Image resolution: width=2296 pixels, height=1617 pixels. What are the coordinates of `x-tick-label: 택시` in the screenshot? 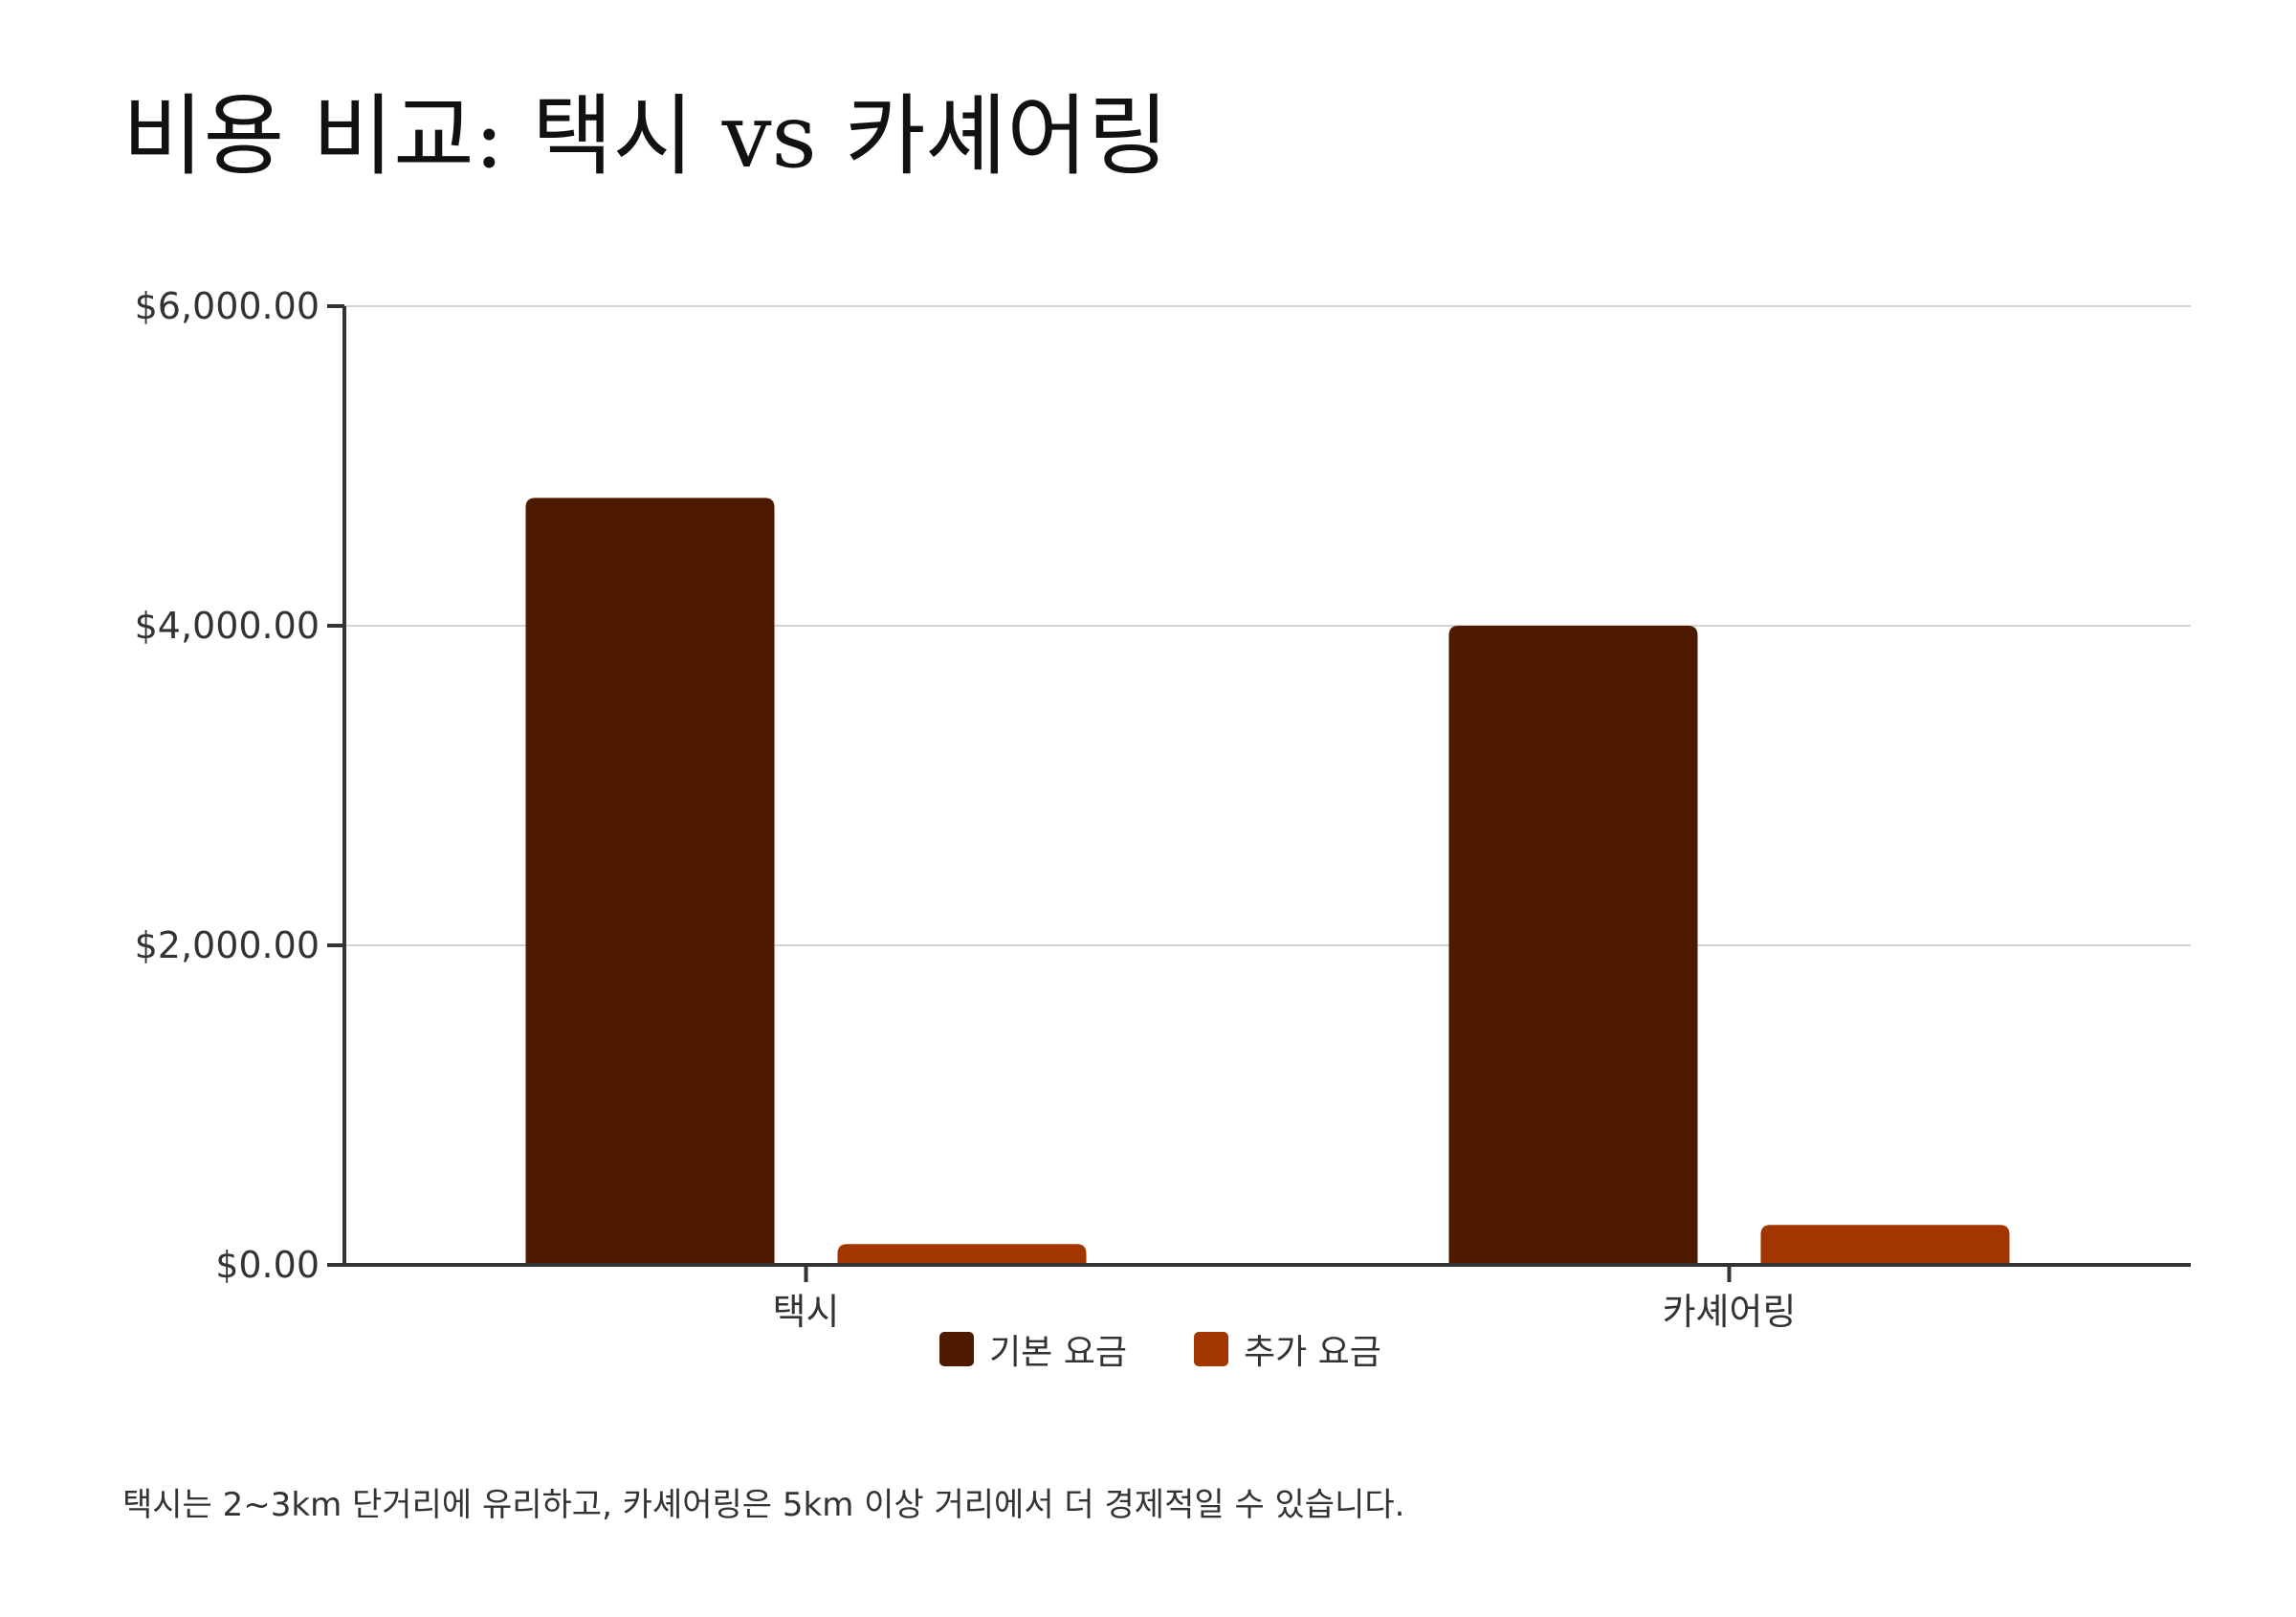 It's located at (806, 1312).